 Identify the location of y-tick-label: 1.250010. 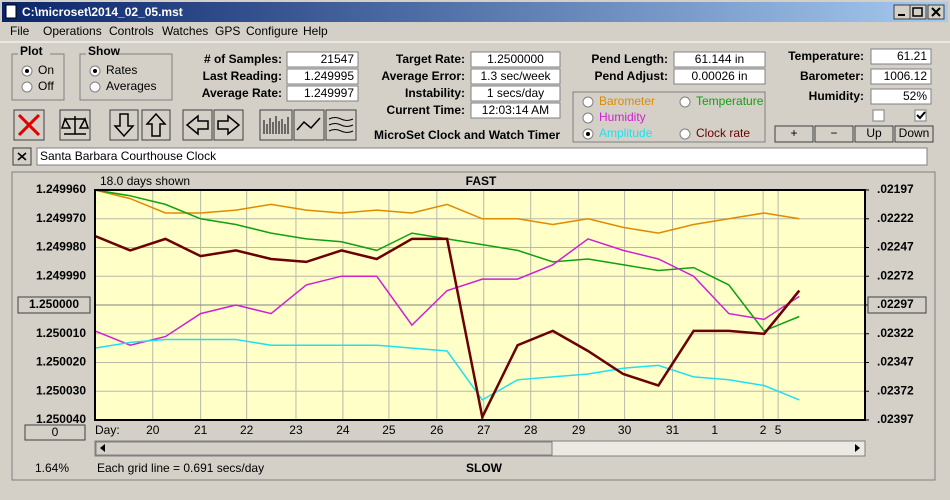
(61, 333).